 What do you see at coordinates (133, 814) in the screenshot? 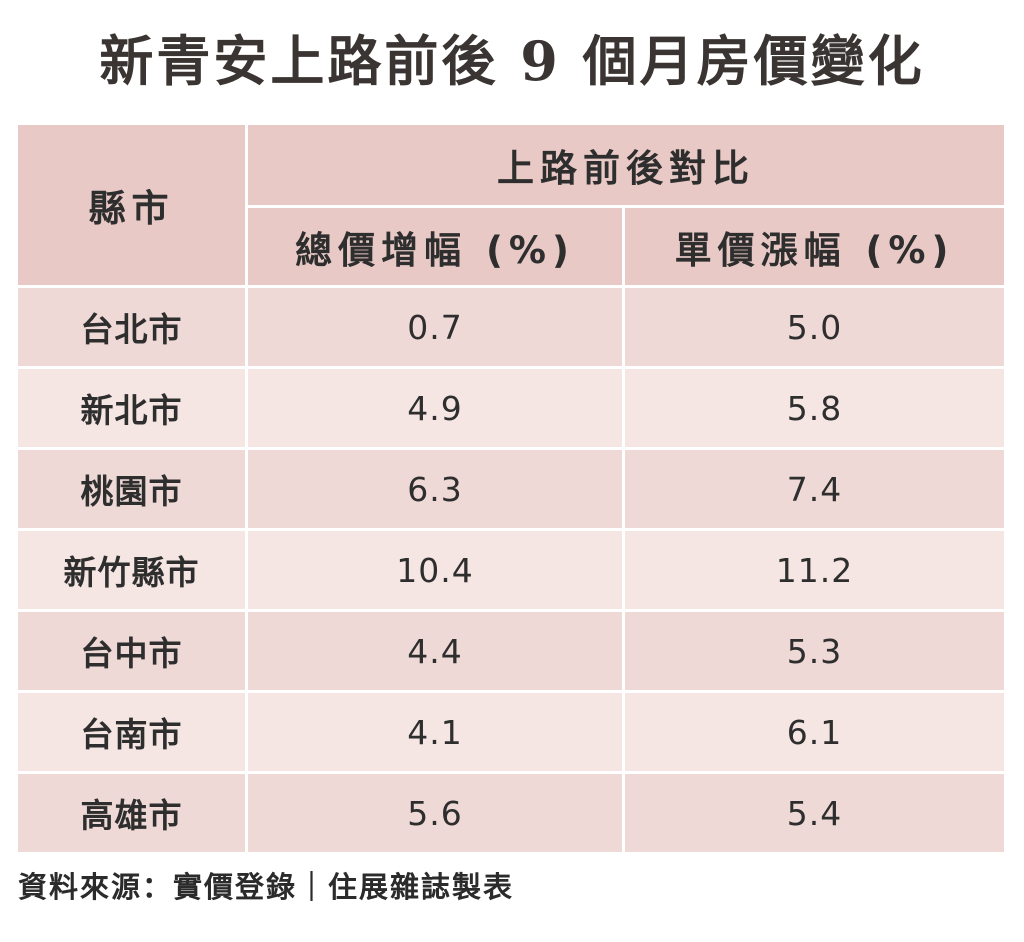
I see `county-cell: 高雄市` at bounding box center [133, 814].